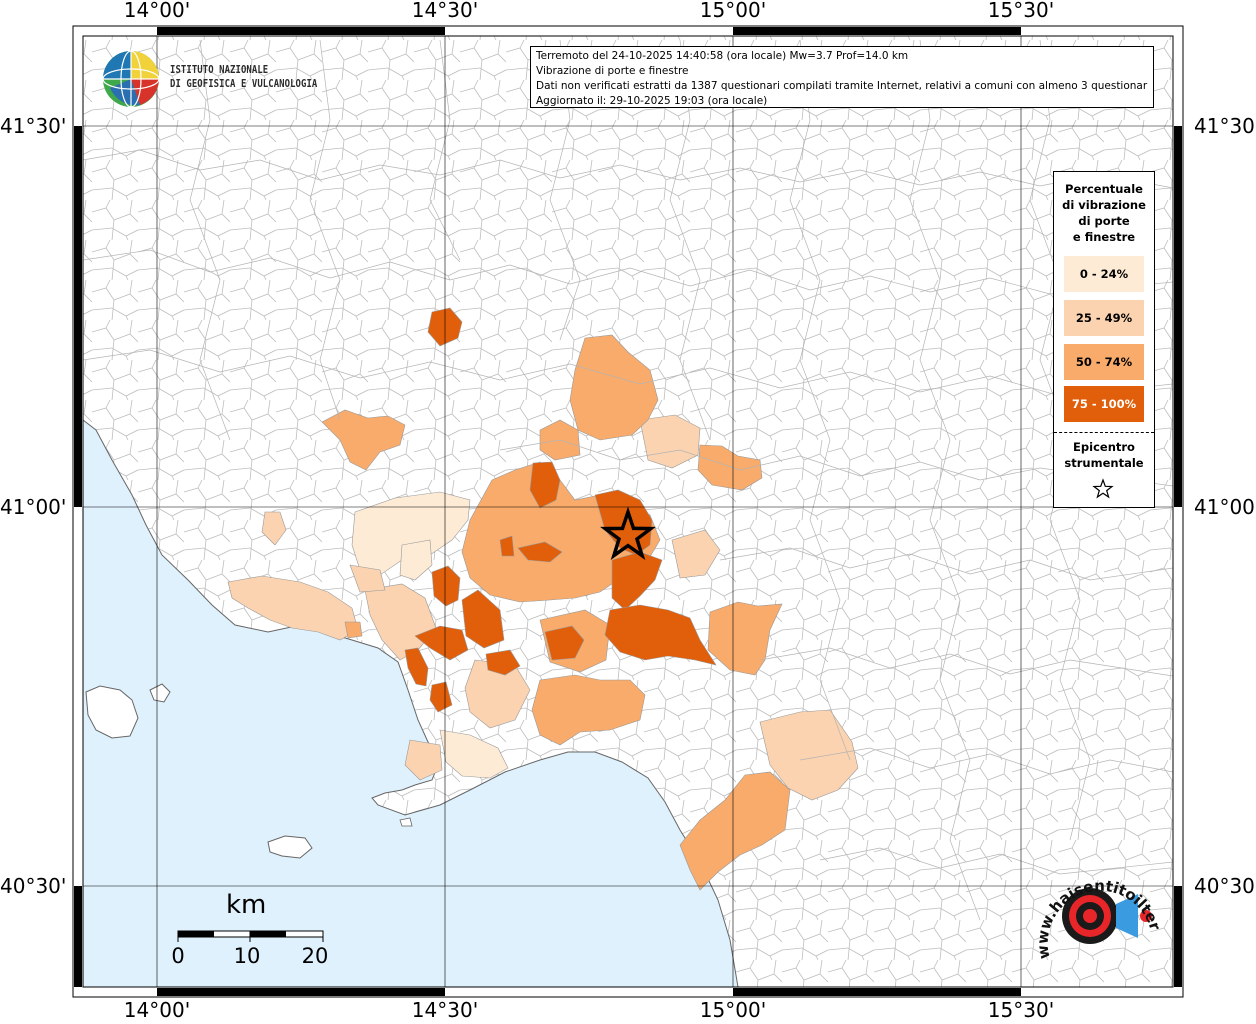 This screenshot has height=1024, width=1256. Describe the element at coordinates (1104, 237) in the screenshot. I see `legend-title-line: e finestre` at that location.